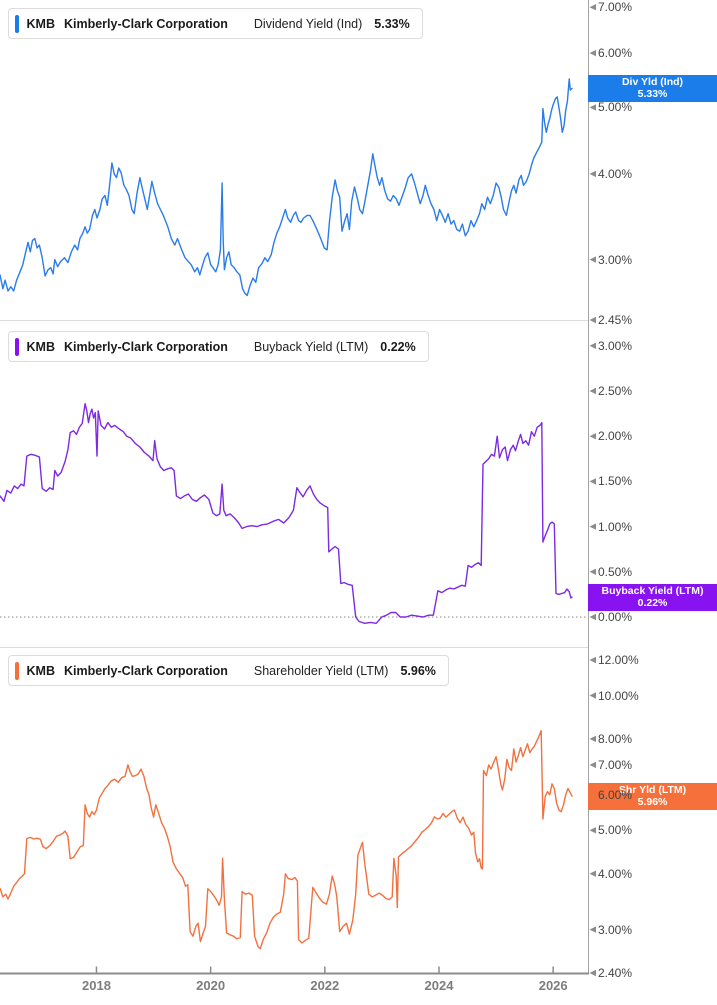 This screenshot has height=1005, width=717. Describe the element at coordinates (439, 985) in the screenshot. I see `x-axis-tick-label: 2024` at that location.